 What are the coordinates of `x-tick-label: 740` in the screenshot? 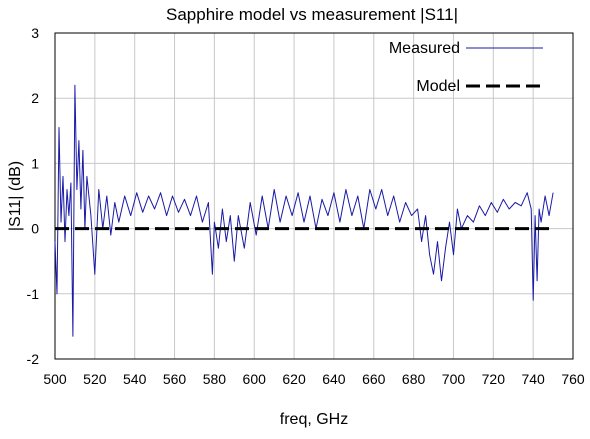 It's located at (533, 379).